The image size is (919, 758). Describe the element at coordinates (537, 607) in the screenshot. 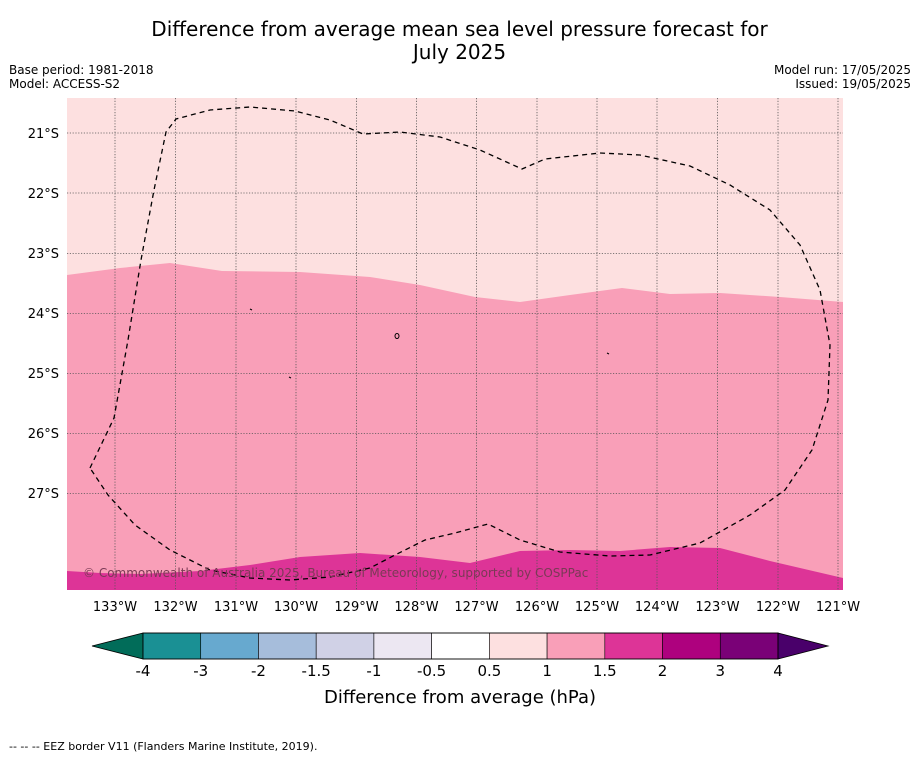

I see `lon-label: 126°W` at that location.